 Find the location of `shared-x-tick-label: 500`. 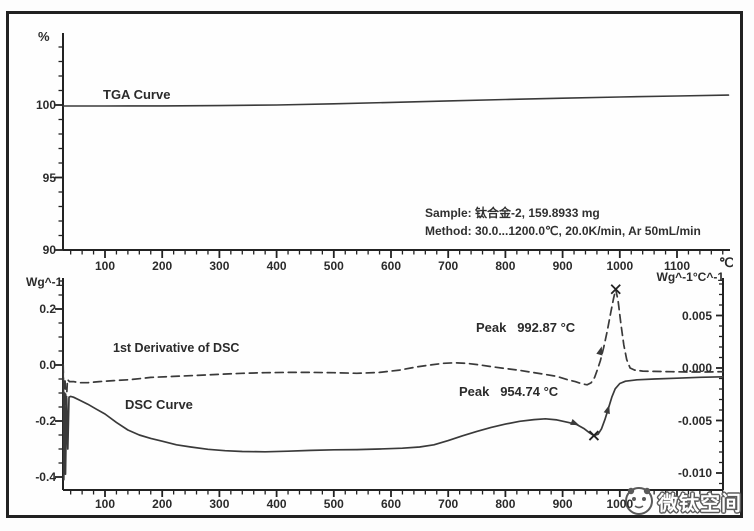

shared-x-tick-label: 500 is located at coordinates (333, 266).